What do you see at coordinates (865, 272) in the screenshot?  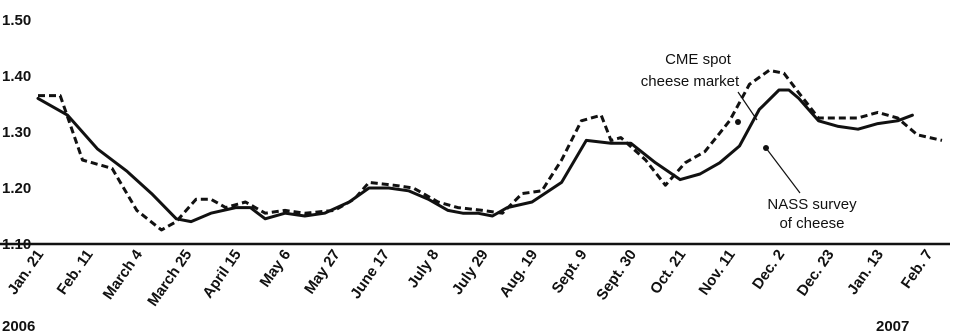 I see `x-tick-label: Jan. 13` at bounding box center [865, 272].